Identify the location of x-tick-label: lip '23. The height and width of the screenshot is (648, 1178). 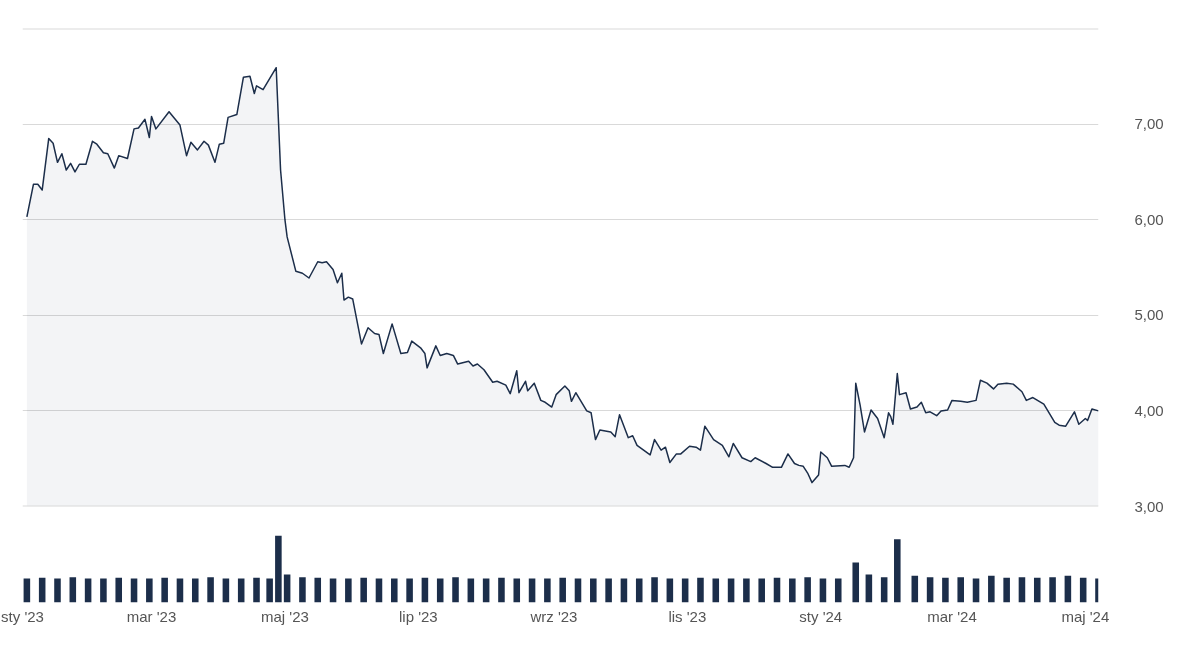
(418, 616).